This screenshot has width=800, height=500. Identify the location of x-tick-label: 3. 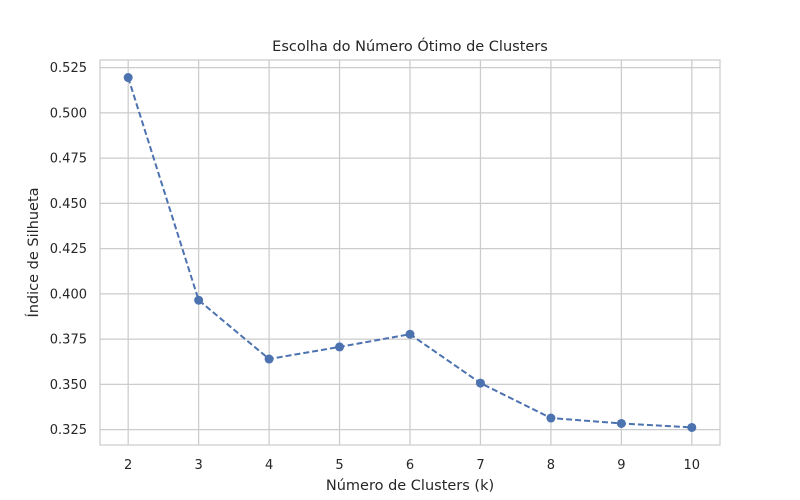
(198, 465).